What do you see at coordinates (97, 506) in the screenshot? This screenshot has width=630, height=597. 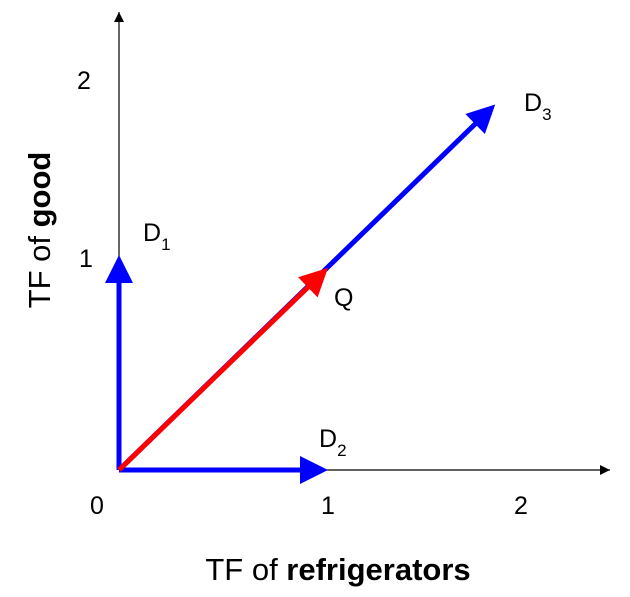 I see `x-tick-0: 0` at bounding box center [97, 506].